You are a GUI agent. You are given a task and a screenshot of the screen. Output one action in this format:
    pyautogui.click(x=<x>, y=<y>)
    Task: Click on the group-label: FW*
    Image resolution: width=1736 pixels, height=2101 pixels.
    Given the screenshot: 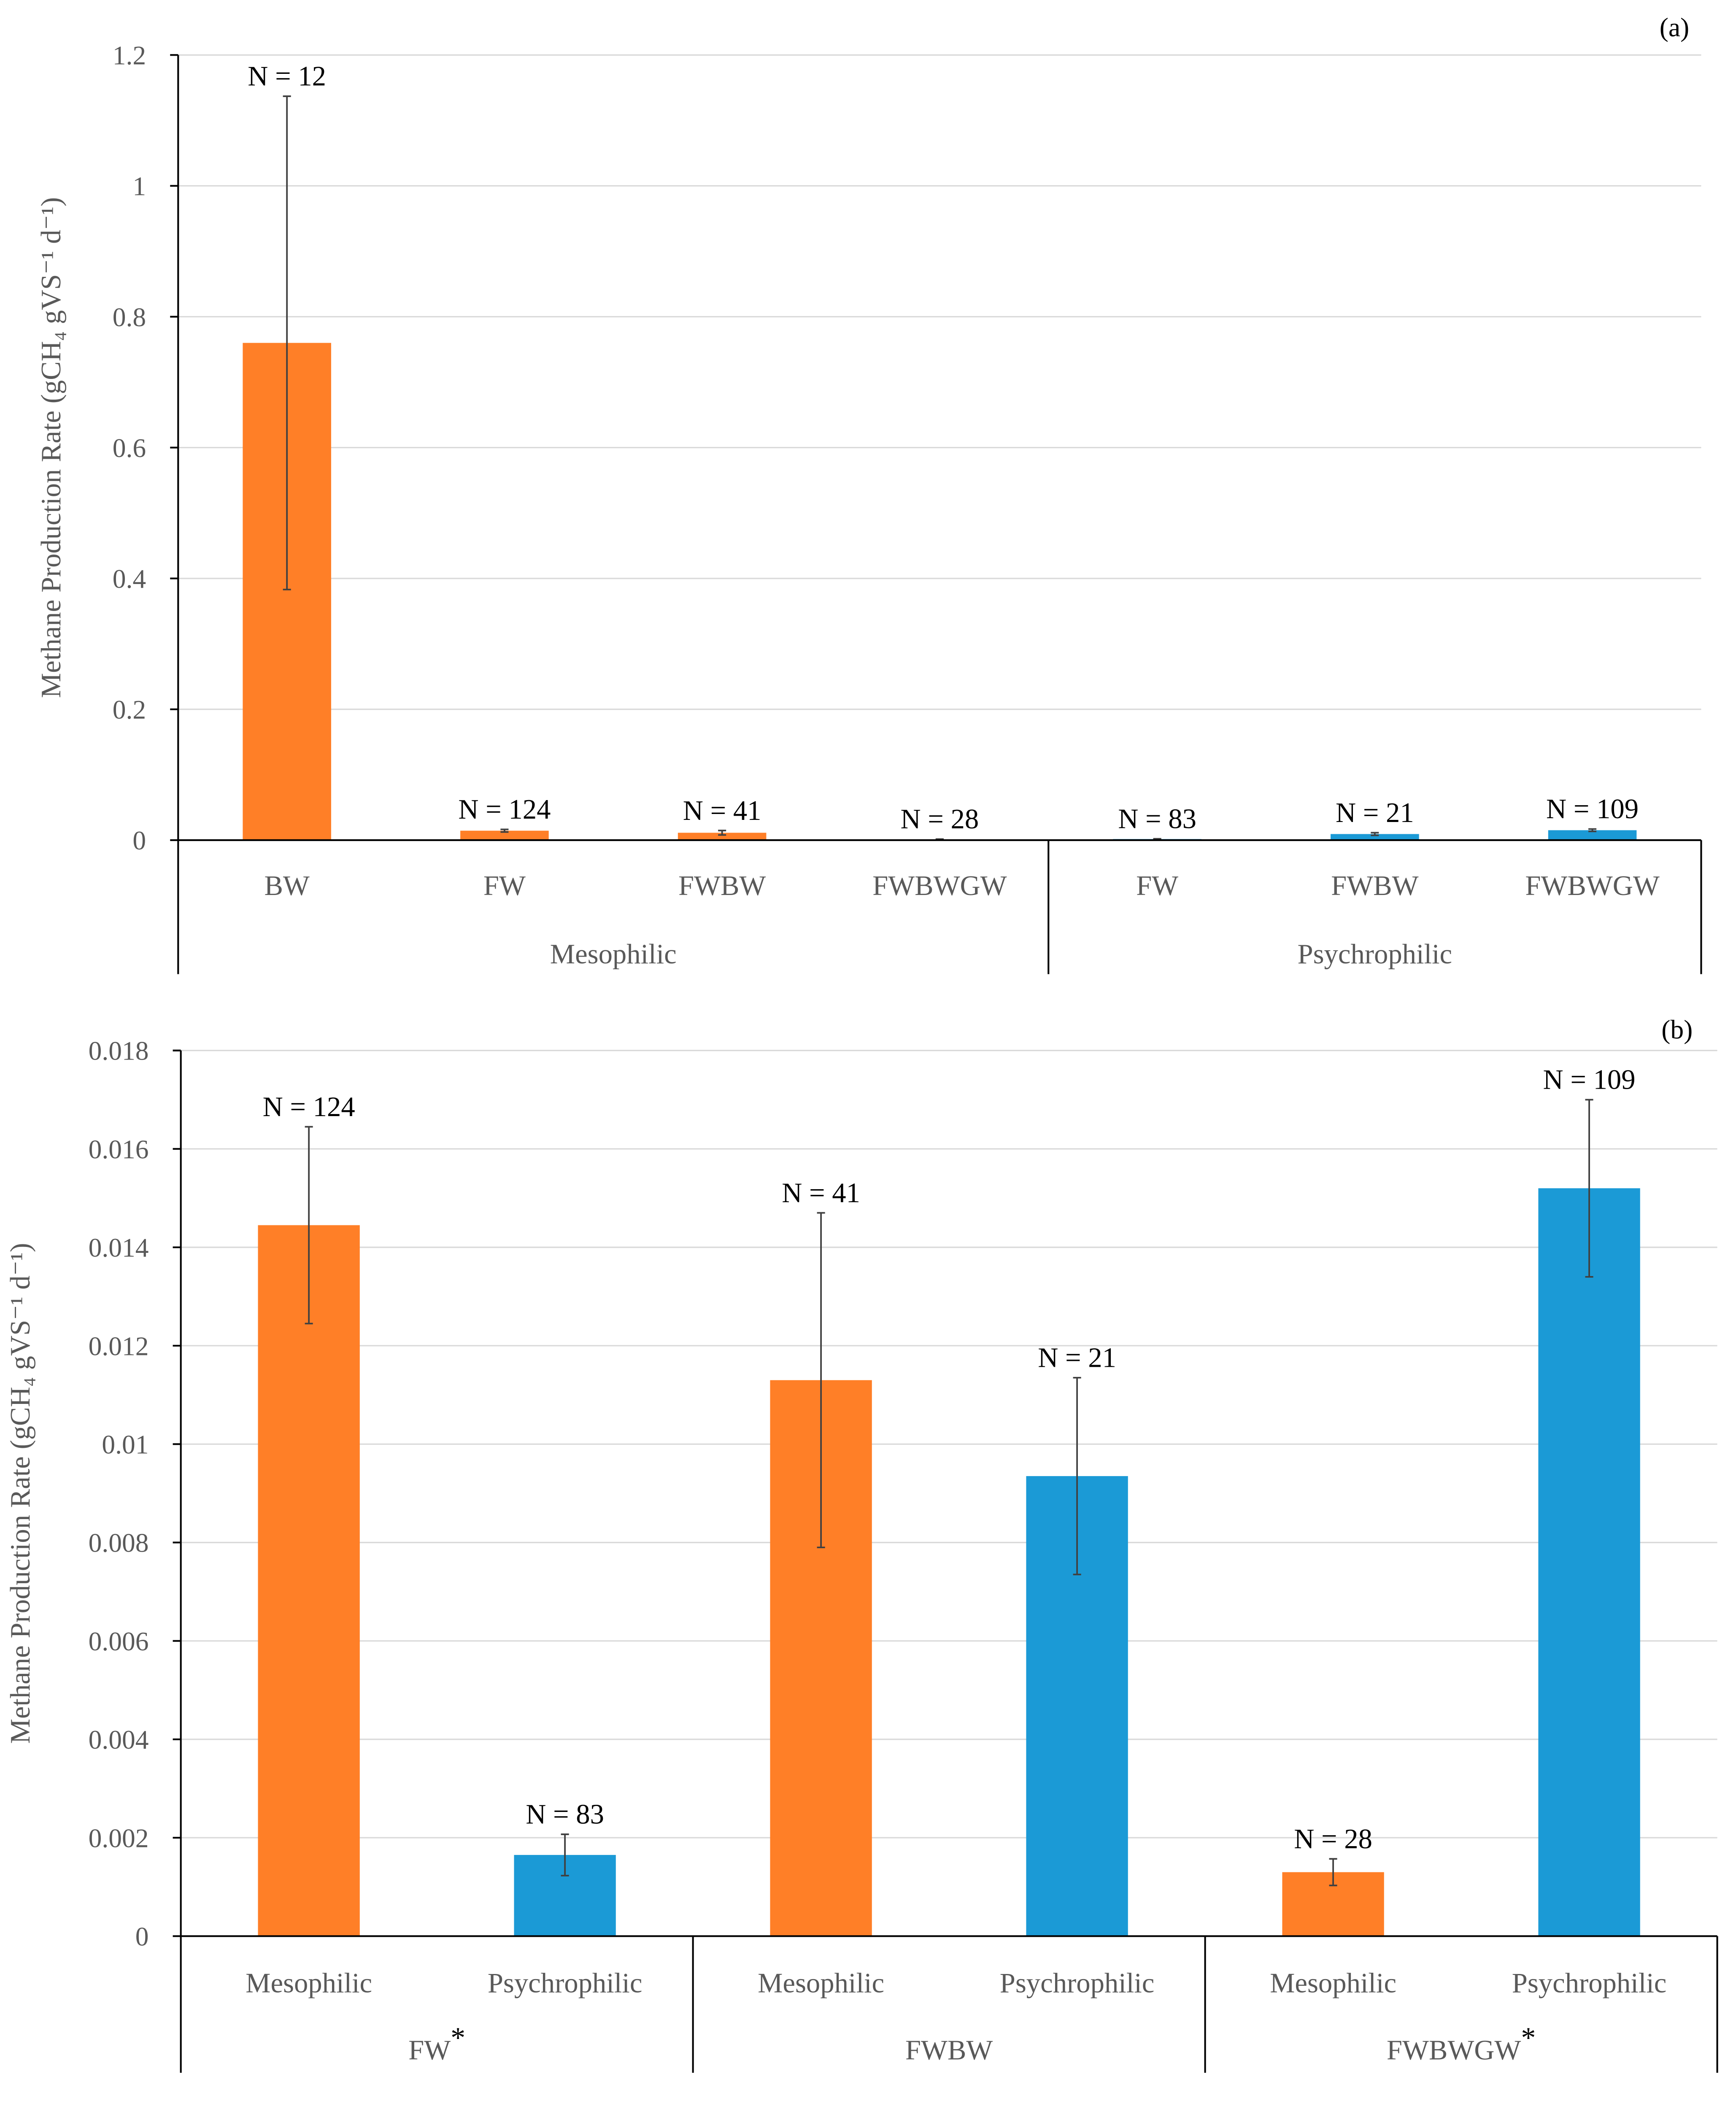 What is the action you would take?
    pyautogui.click(x=436, y=2044)
    